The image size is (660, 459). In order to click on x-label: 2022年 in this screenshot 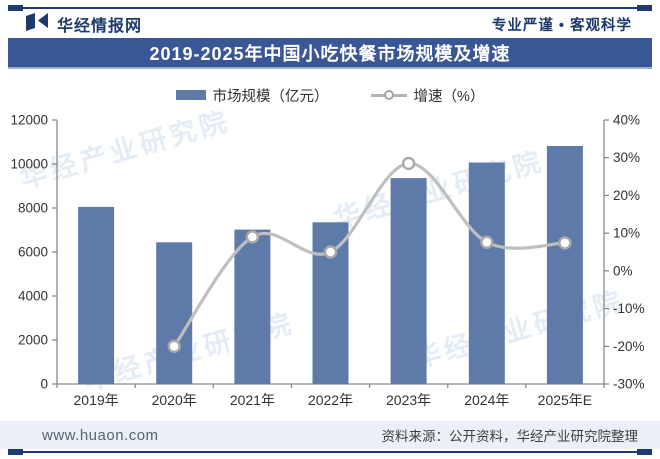, I will do `click(330, 400)`.